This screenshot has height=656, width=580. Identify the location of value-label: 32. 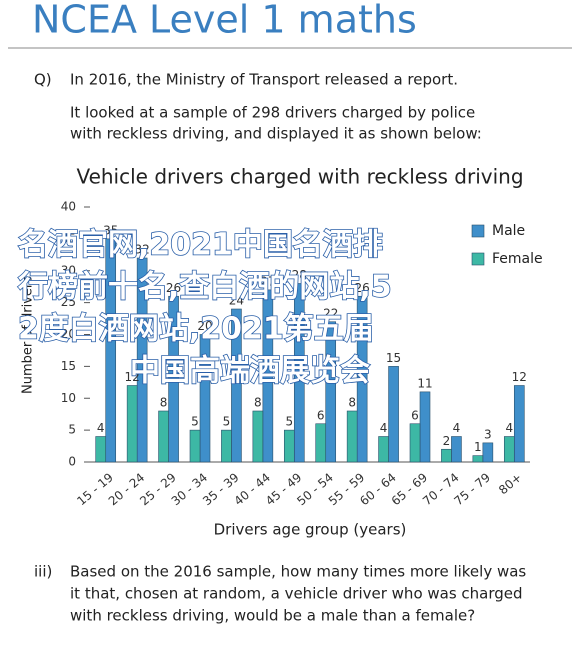
(142, 250).